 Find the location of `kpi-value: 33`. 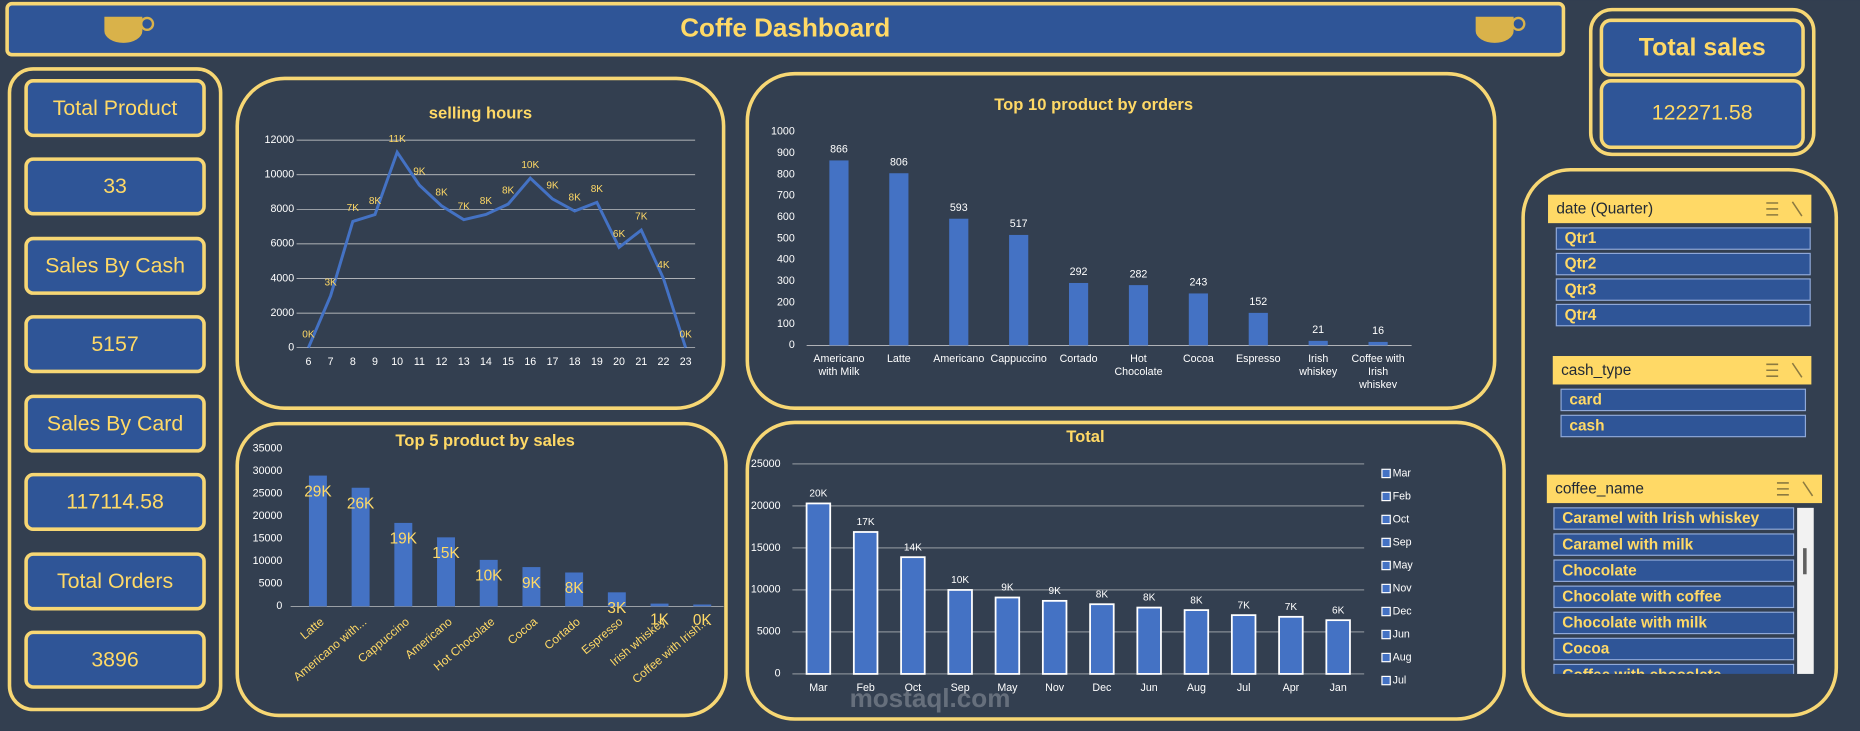

kpi-value: 33 is located at coordinates (115, 186).